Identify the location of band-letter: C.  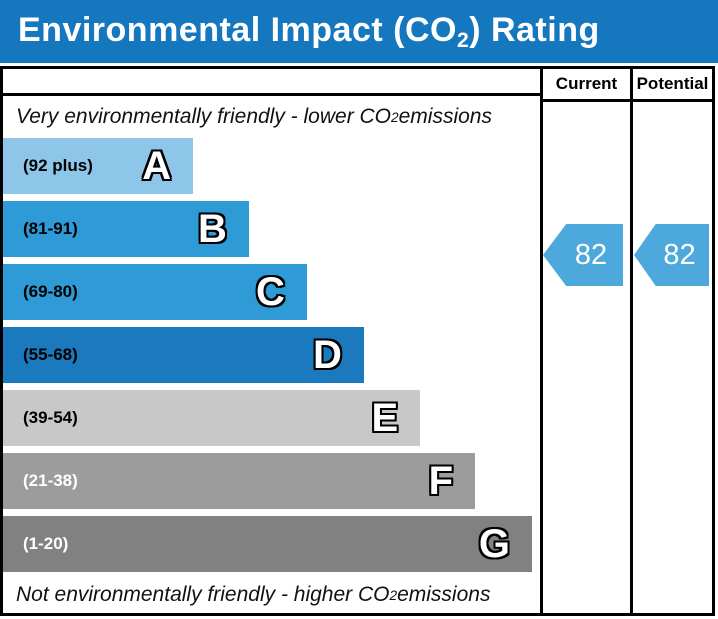
(270, 292).